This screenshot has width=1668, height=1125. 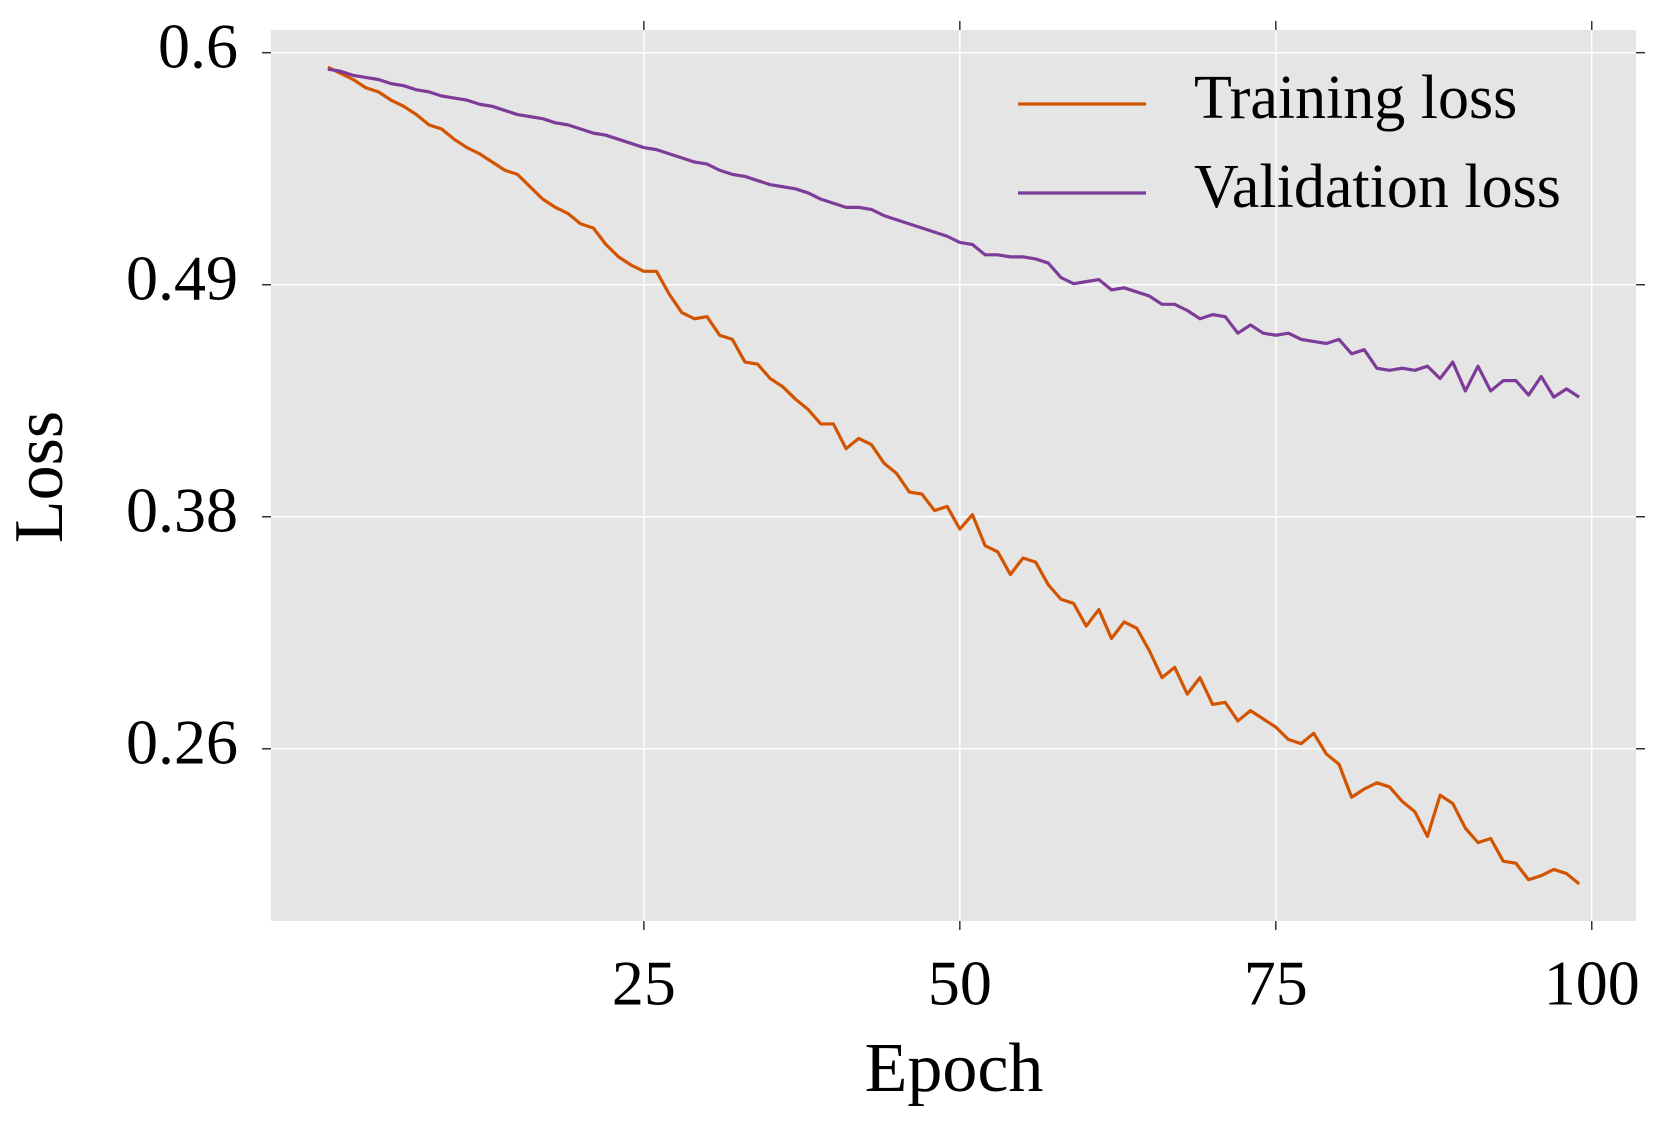 What do you see at coordinates (182, 509) in the screenshot?
I see `y-tick-label: 0.38` at bounding box center [182, 509].